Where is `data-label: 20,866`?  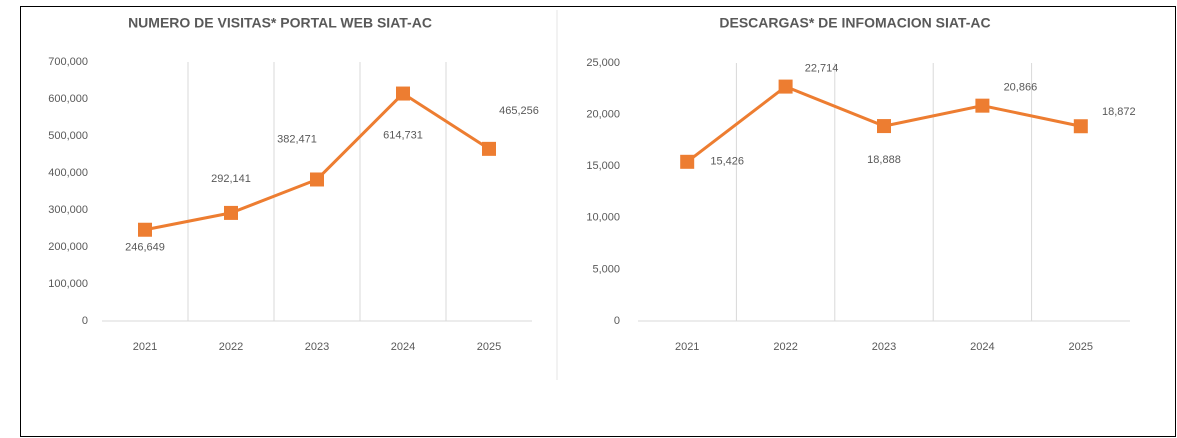
data-label: 20,866 is located at coordinates (1021, 88).